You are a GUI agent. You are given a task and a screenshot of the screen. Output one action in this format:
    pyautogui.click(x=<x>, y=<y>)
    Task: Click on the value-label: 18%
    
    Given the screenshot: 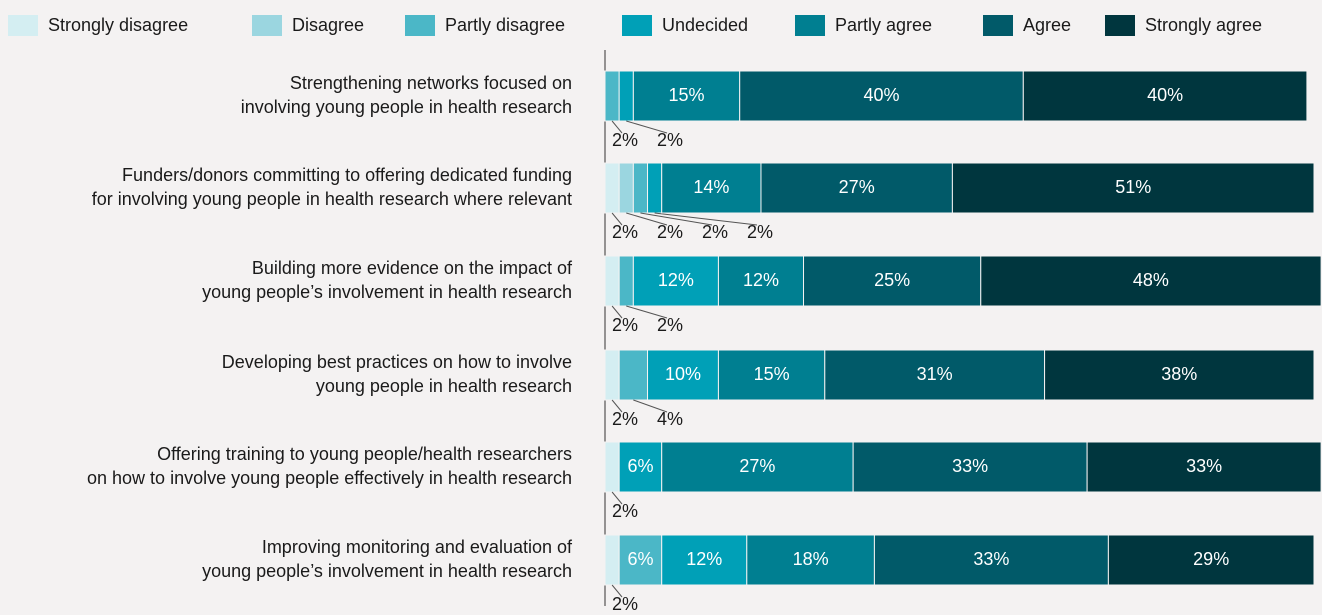 What is the action you would take?
    pyautogui.click(x=811, y=559)
    